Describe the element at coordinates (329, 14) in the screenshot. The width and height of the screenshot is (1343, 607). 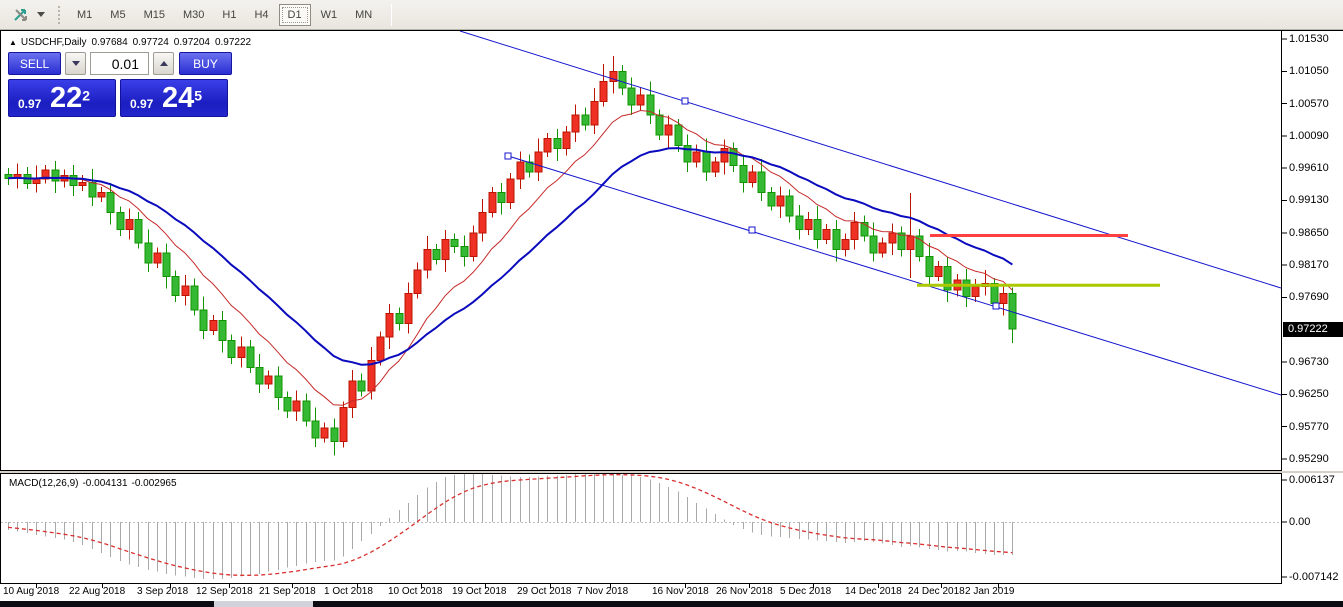
I see `timeframe-w1: W1` at that location.